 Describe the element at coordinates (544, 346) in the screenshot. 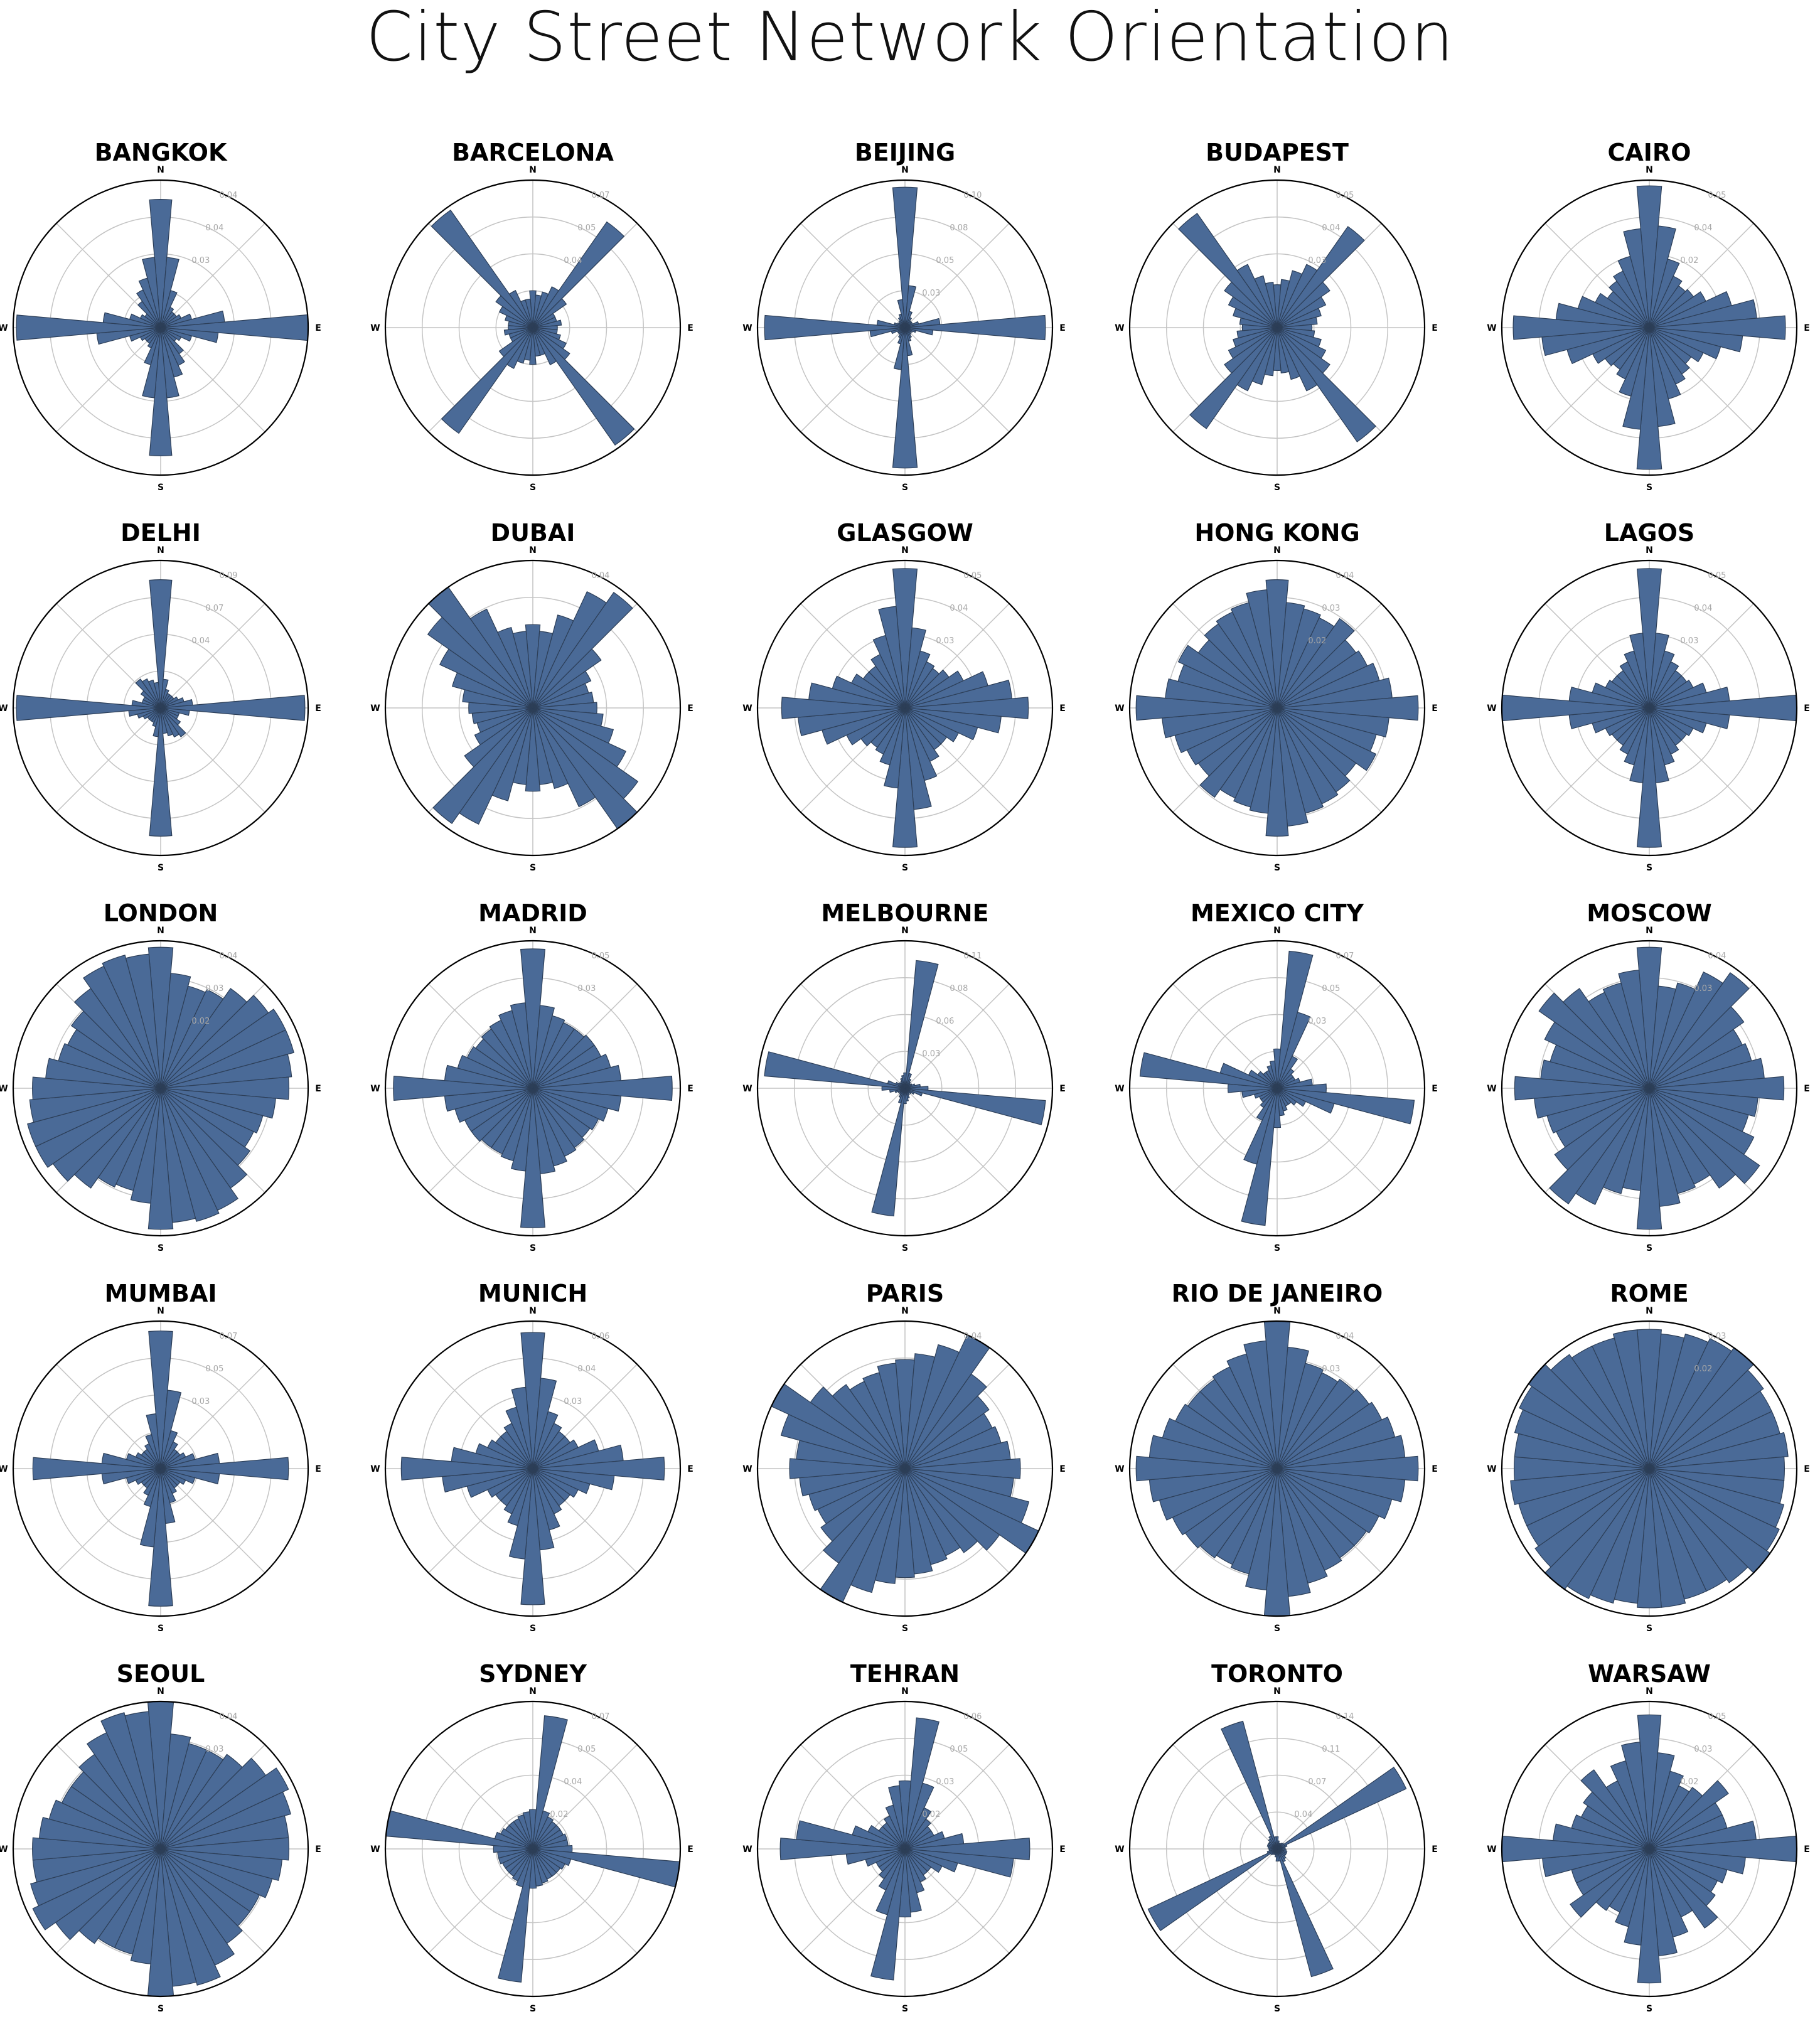

I see `bar-150deg` at that location.